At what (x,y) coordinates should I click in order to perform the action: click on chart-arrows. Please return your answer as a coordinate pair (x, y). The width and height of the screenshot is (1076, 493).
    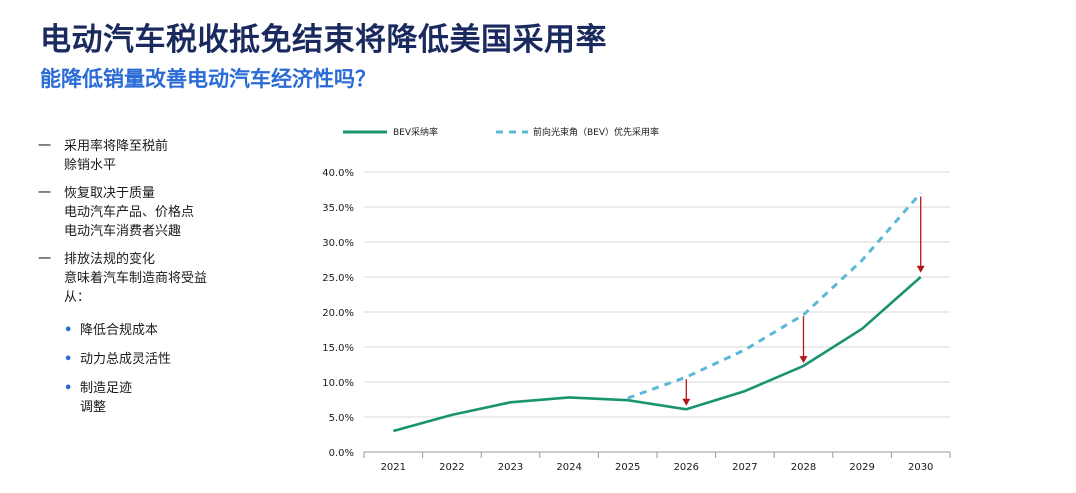
    Looking at the image, I should click on (803, 301).